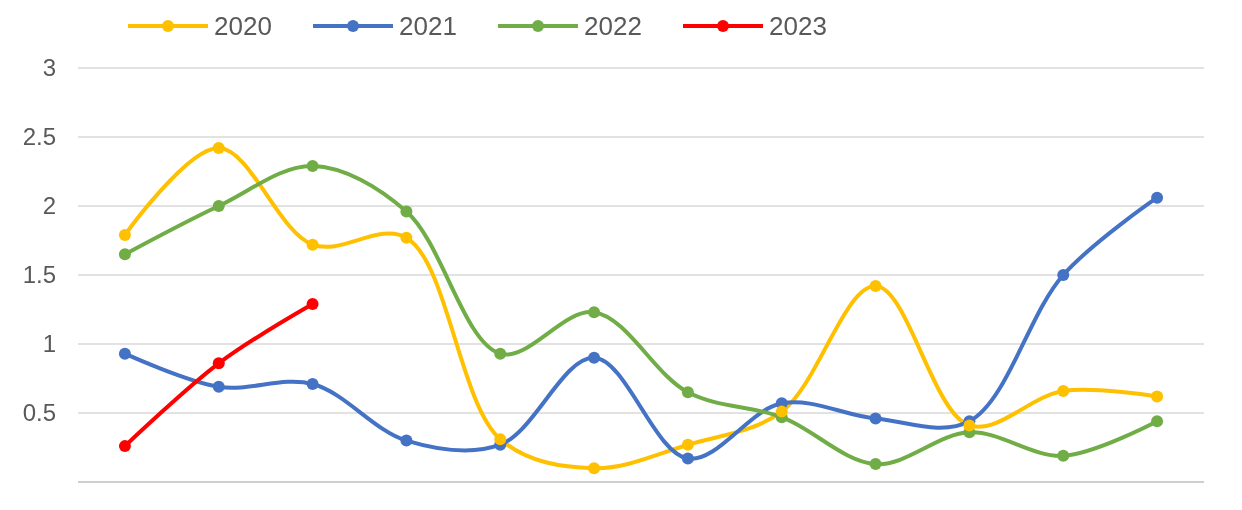  Describe the element at coordinates (428, 26) in the screenshot. I see `legend-label: 2021` at that location.